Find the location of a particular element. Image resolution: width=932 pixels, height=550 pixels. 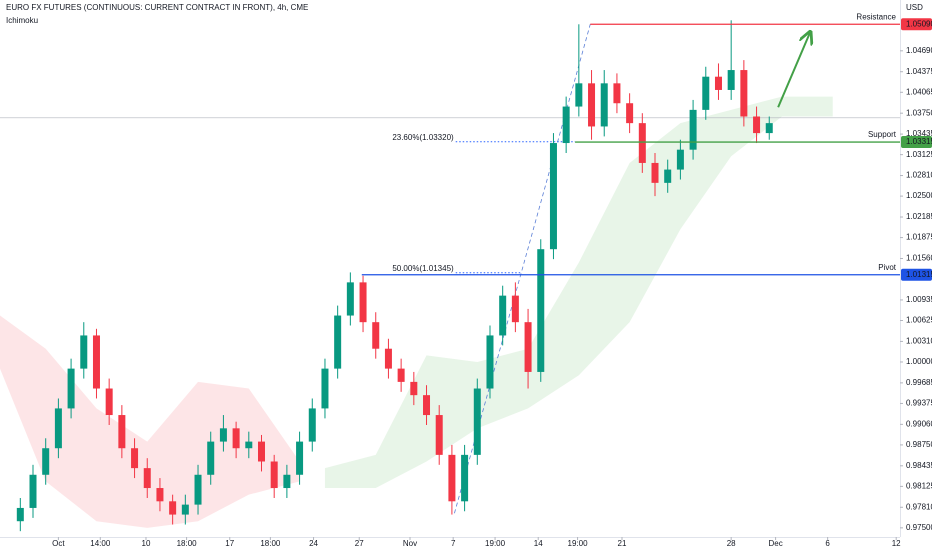

y-tick-label: 1.00310 is located at coordinates (919, 341).